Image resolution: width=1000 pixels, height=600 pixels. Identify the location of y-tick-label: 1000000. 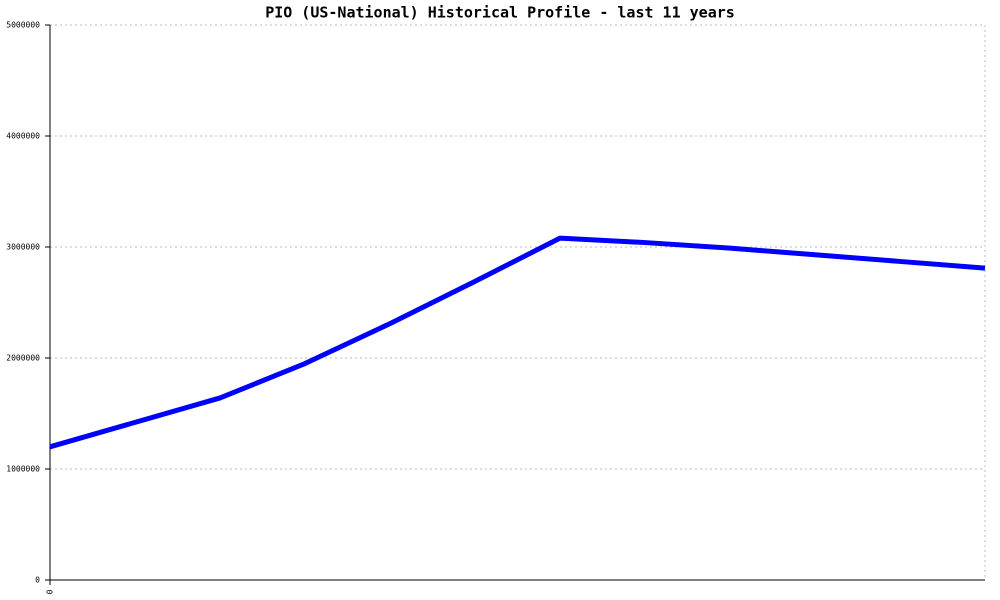
(23, 469).